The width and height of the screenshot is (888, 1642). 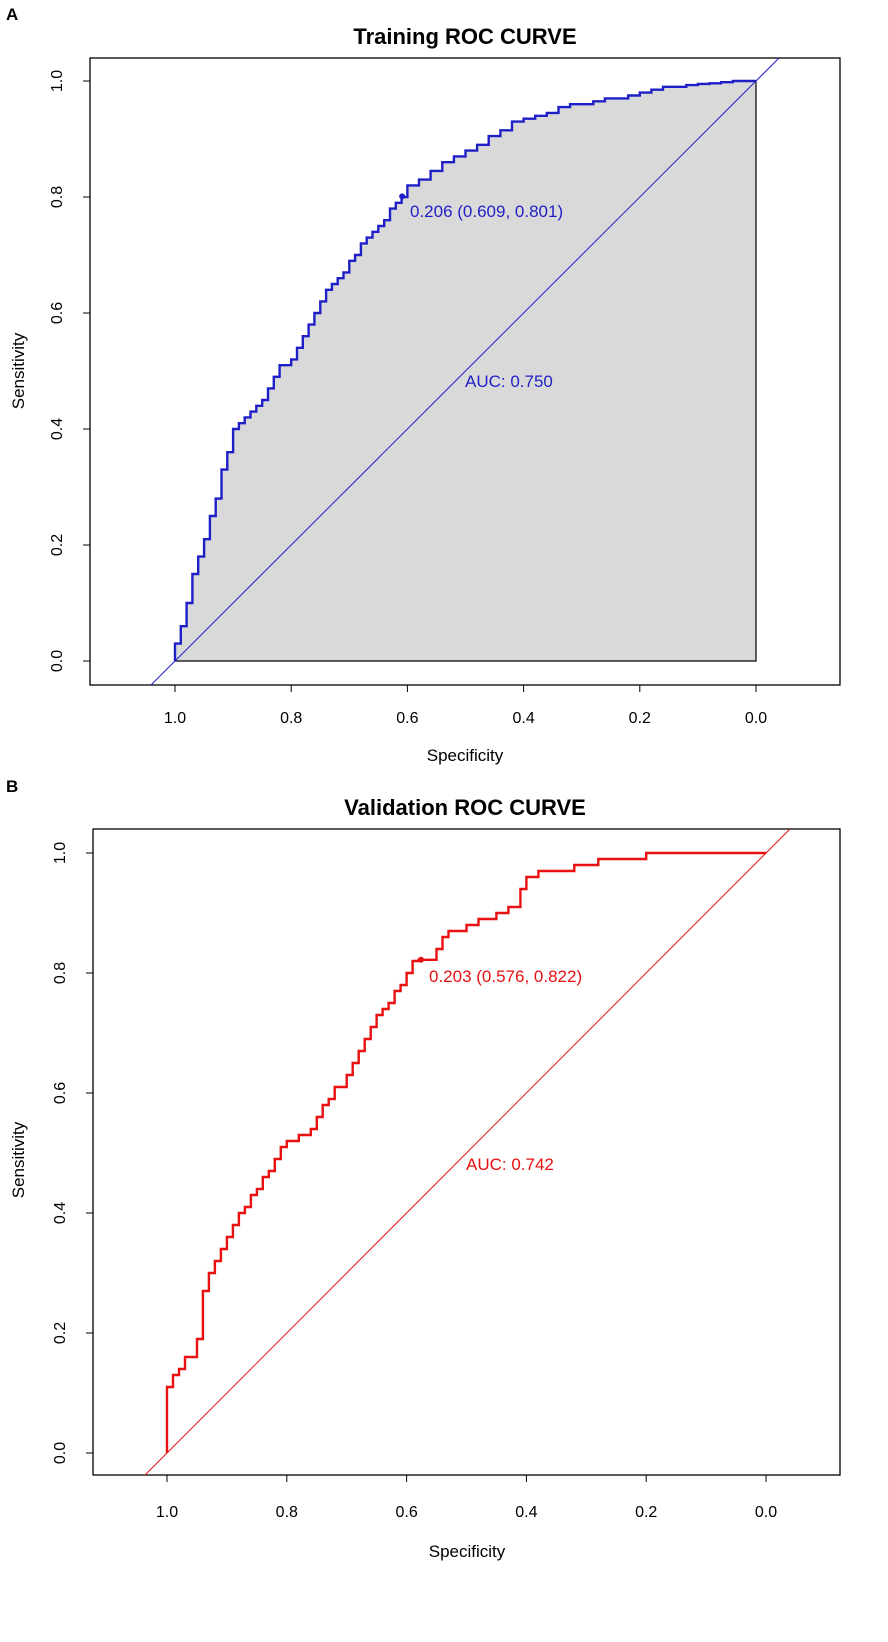 I want to click on threshold-label: 0.203 (0.576, 0.822), so click(x=505, y=976).